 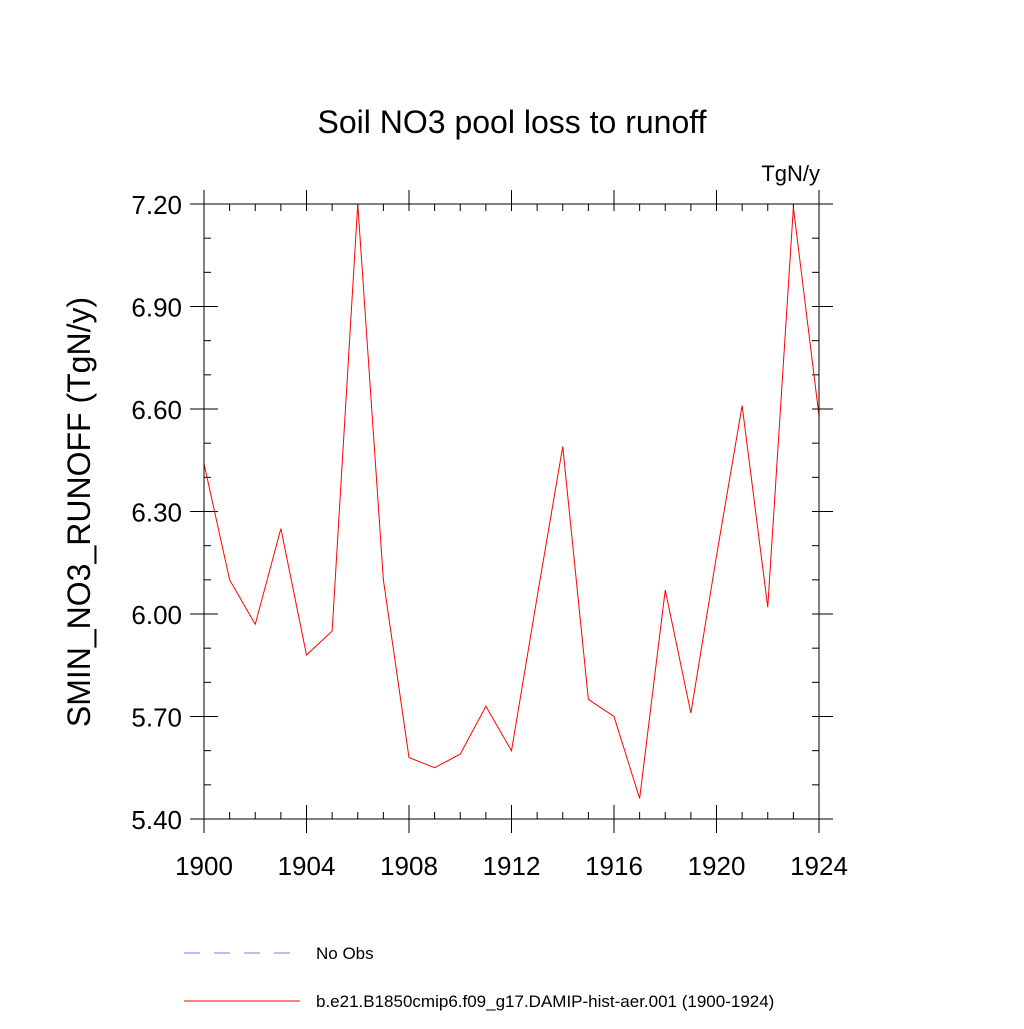 What do you see at coordinates (156, 410) in the screenshot?
I see `y-tick-label: 6.60` at bounding box center [156, 410].